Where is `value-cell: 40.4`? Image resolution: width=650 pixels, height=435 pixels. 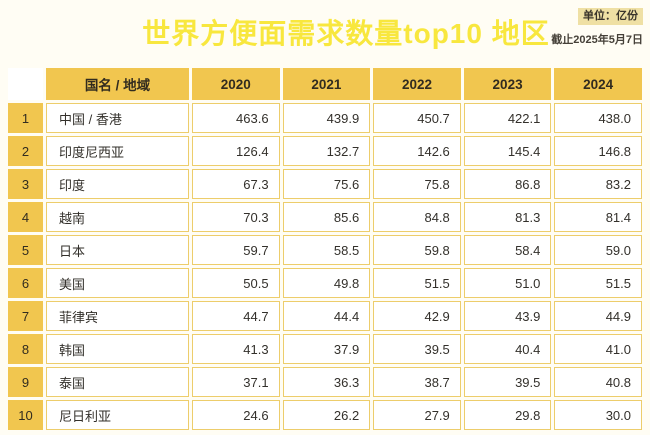
value-cell: 40.4 is located at coordinates (507, 349).